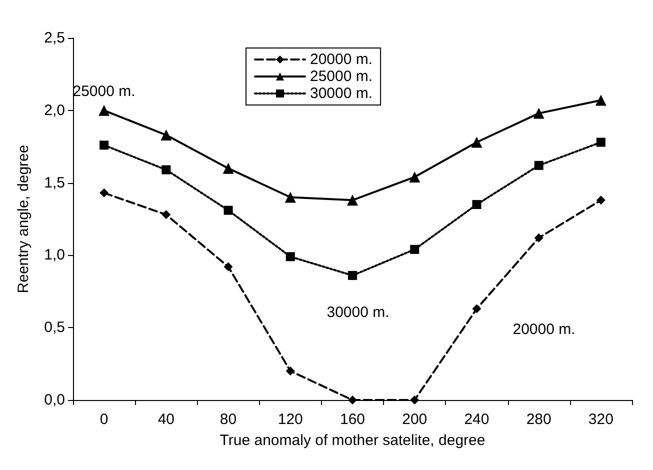  Describe the element at coordinates (477, 419) in the screenshot. I see `x-tick-label: 240` at that location.